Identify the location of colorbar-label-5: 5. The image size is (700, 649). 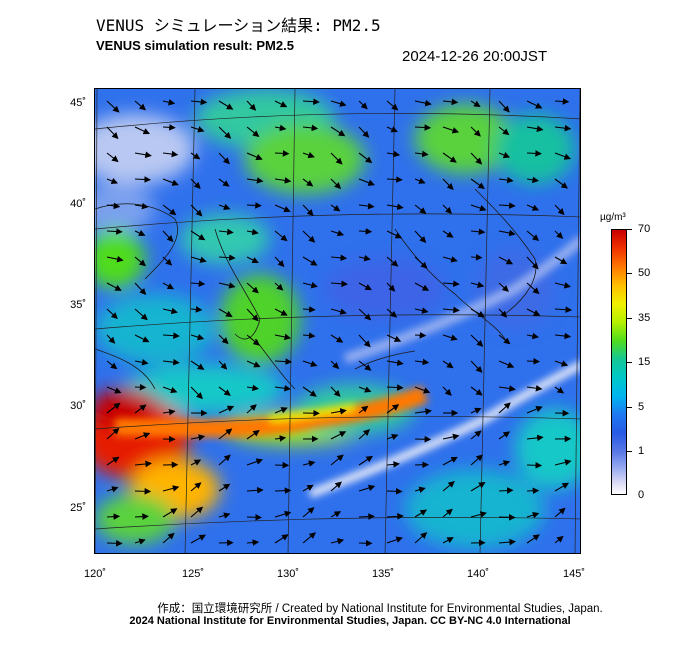
(641, 407).